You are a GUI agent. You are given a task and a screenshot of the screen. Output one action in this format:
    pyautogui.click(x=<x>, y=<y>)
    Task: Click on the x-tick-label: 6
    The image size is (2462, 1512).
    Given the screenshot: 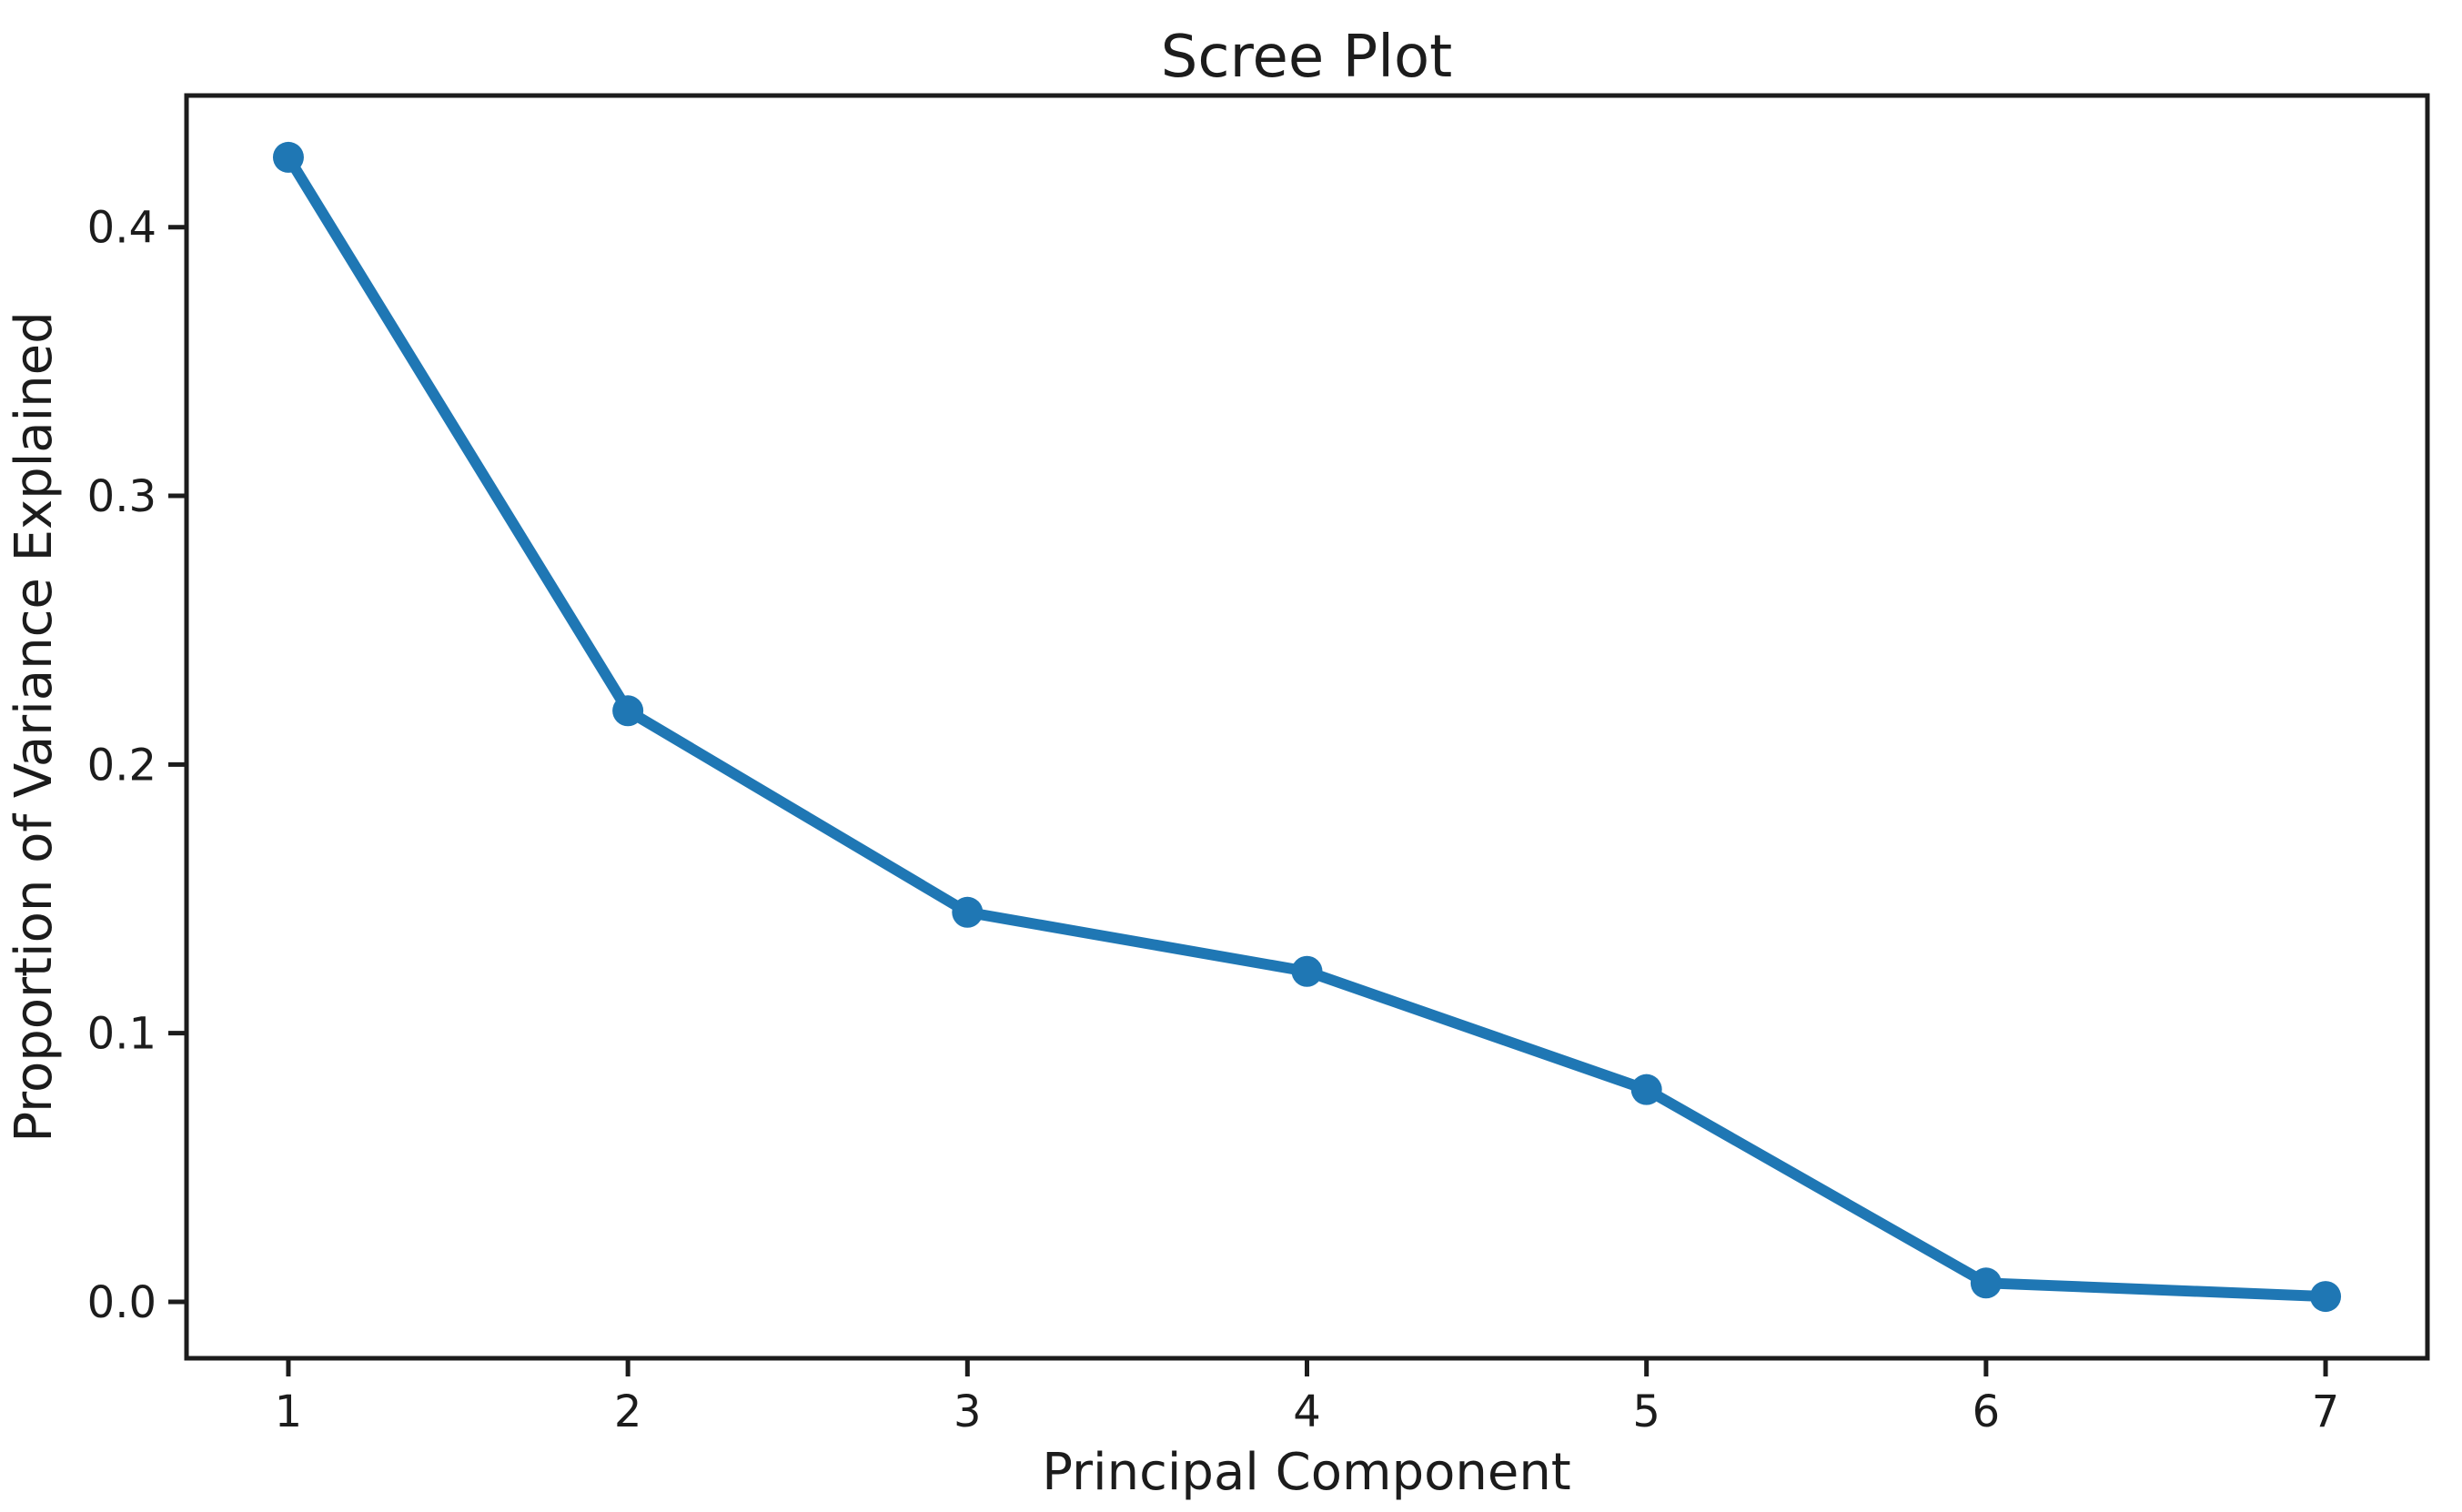 What is the action you would take?
    pyautogui.click(x=1987, y=1411)
    